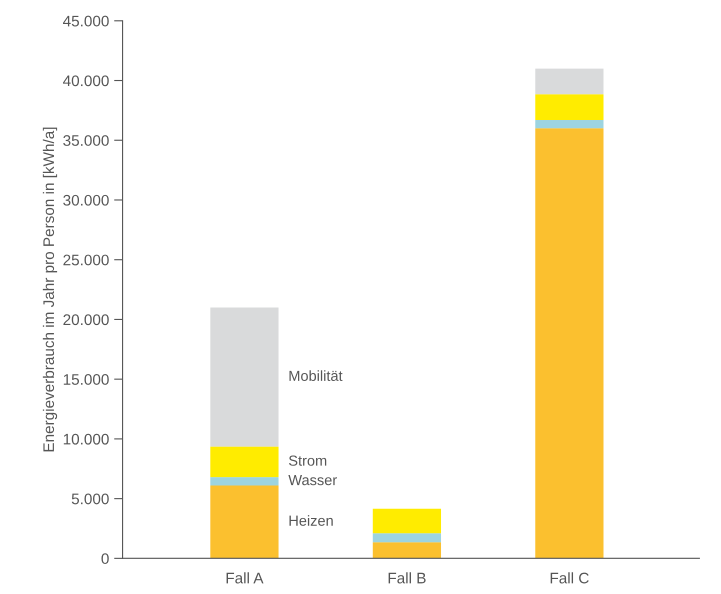  I want to click on series-label: Heizen, so click(311, 520).